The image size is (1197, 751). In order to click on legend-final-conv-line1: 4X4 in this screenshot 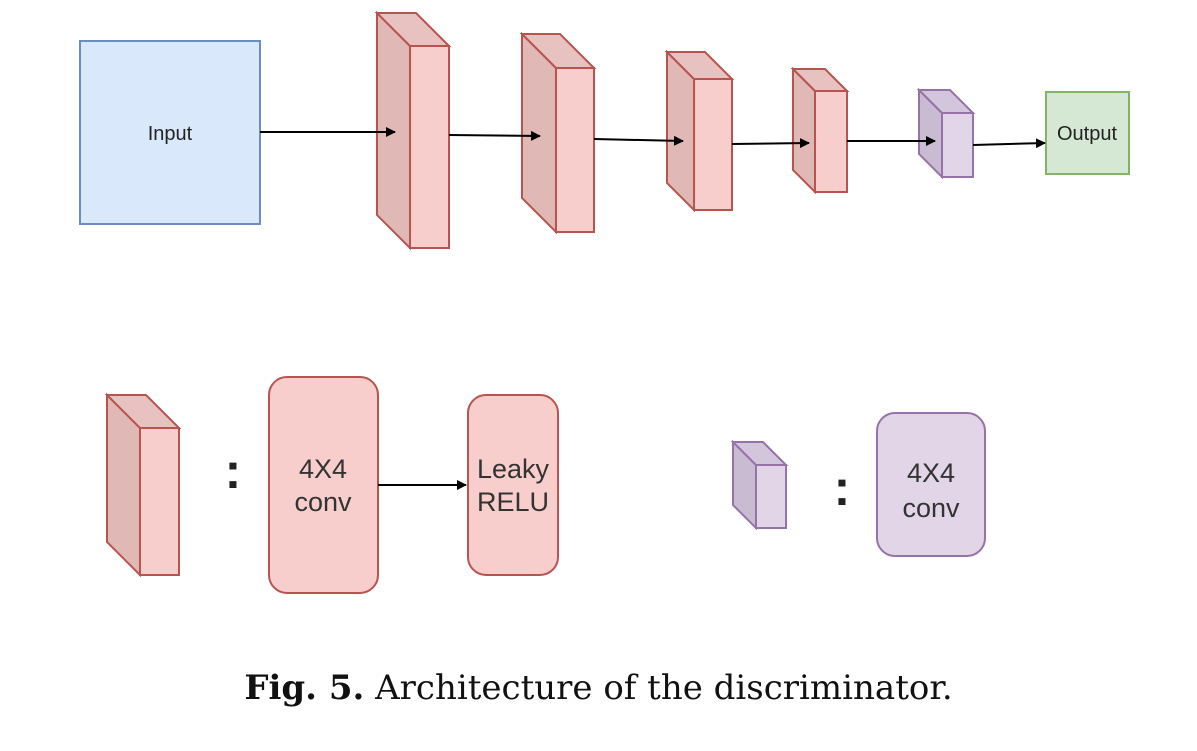, I will do `click(931, 473)`.